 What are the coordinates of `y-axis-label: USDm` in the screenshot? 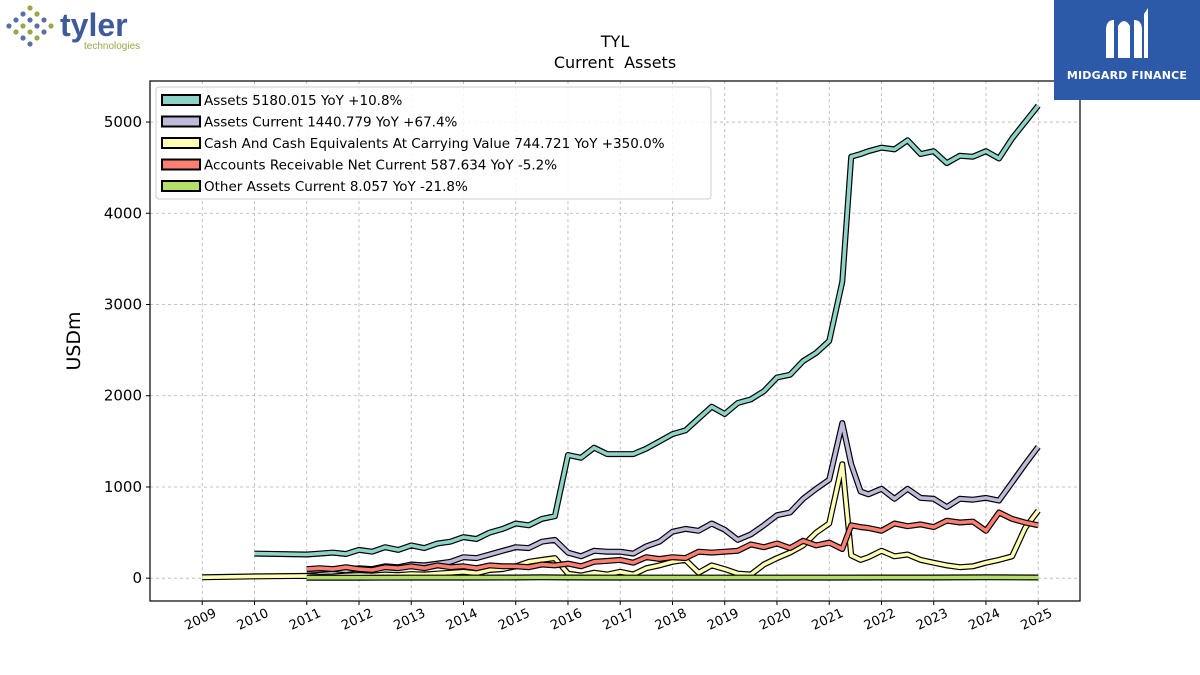 It's located at (74, 340).